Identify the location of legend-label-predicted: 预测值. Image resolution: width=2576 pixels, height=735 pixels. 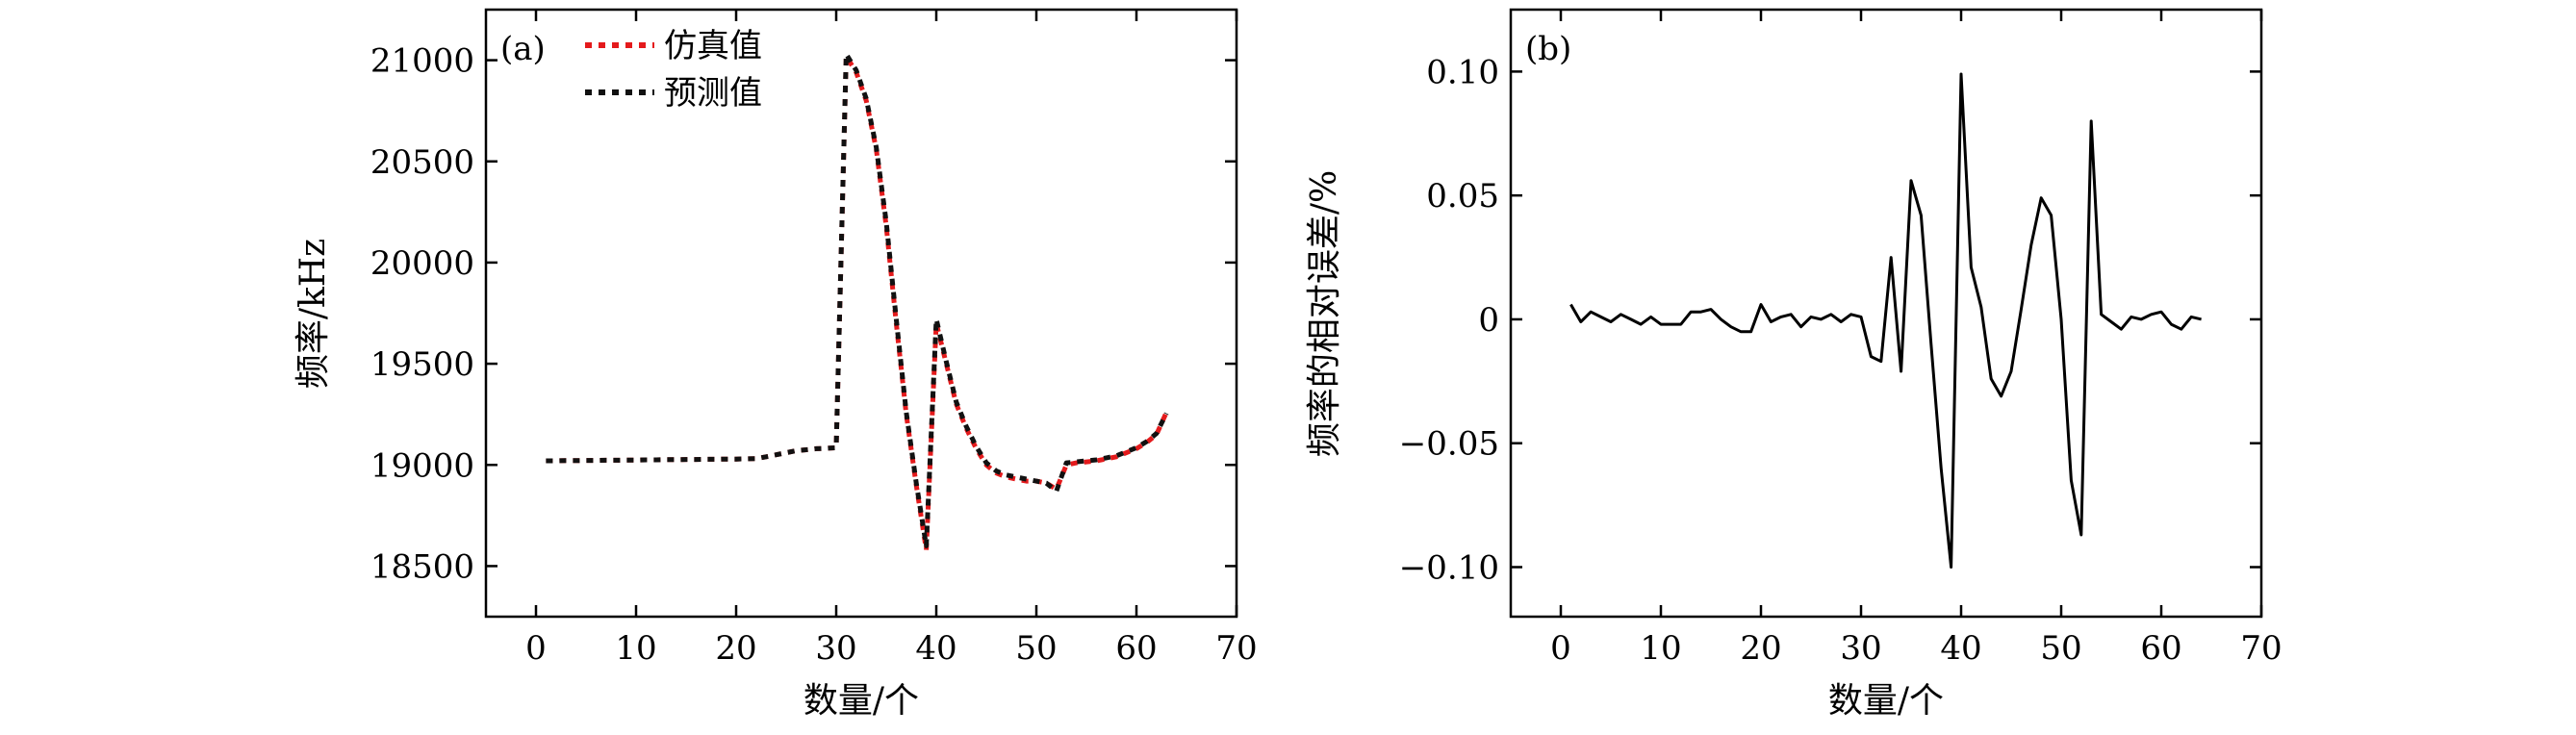
(713, 93).